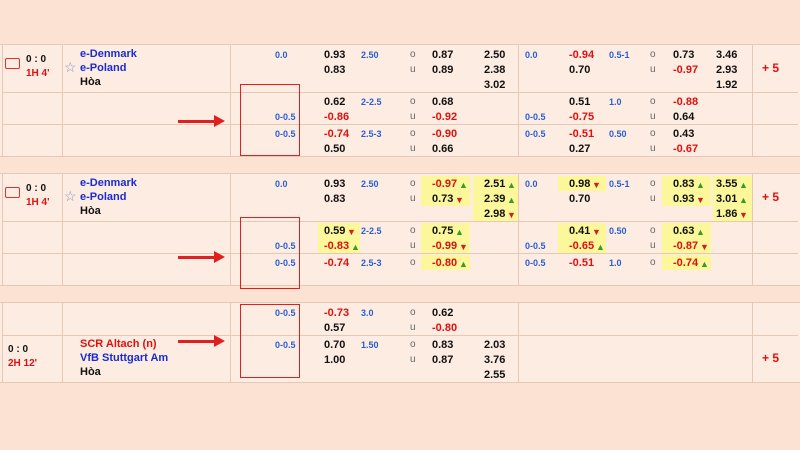 Image resolution: width=800 pixels, height=450 pixels. Describe the element at coordinates (18, 349) in the screenshot. I see `score: 0` at that location.